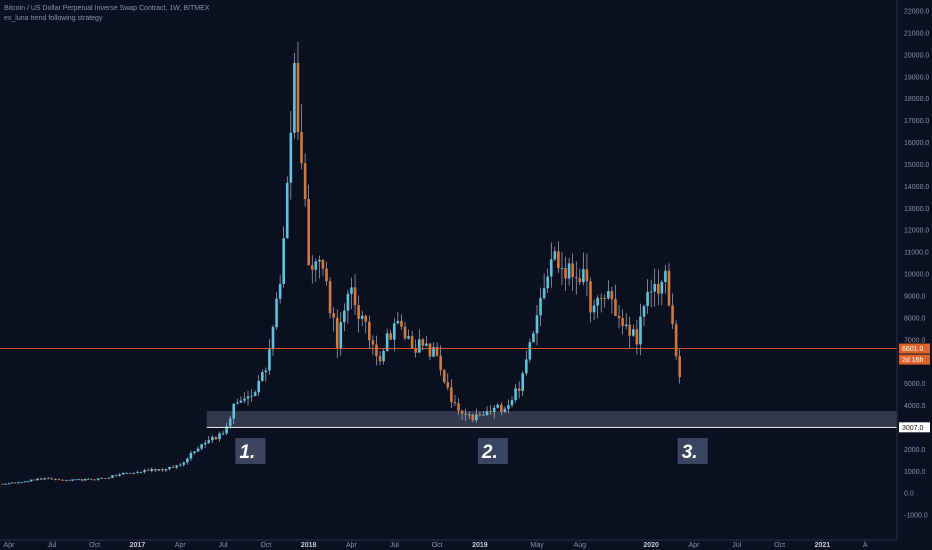 Image resolution: width=932 pixels, height=550 pixels. I want to click on support-zone, so click(551, 419).